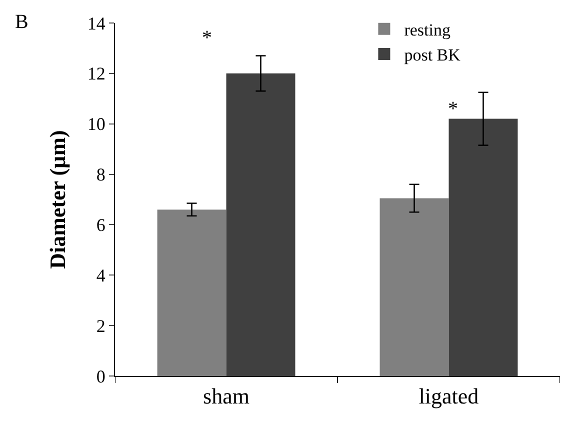 The width and height of the screenshot is (587, 427). I want to click on y-tick-label: 2, so click(101, 326).